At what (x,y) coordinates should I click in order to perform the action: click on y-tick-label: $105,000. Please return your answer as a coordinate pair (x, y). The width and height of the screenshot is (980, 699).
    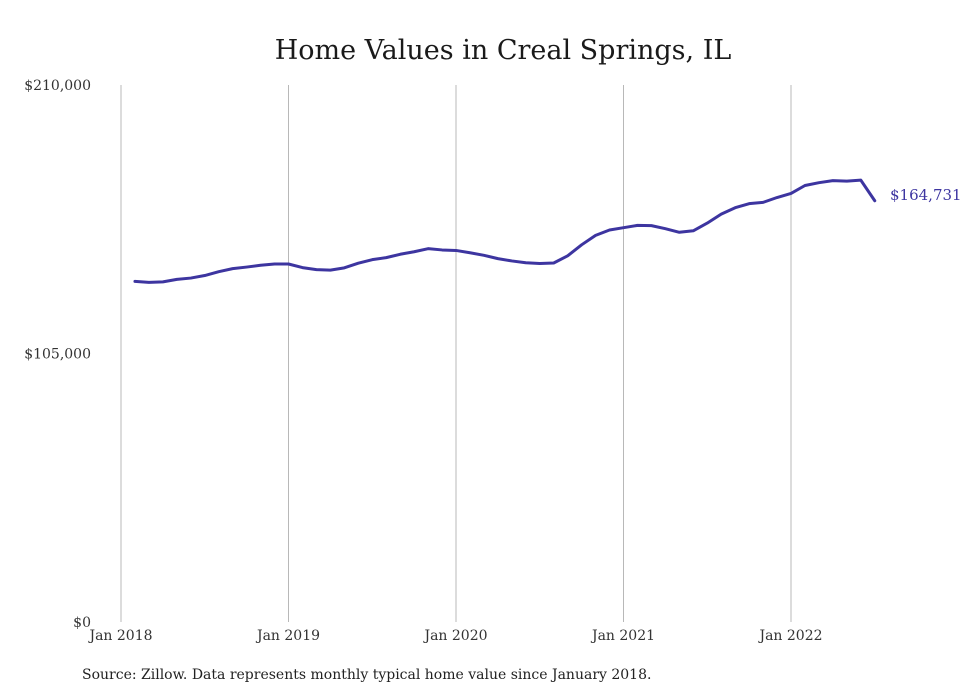
    Looking at the image, I should click on (57, 355).